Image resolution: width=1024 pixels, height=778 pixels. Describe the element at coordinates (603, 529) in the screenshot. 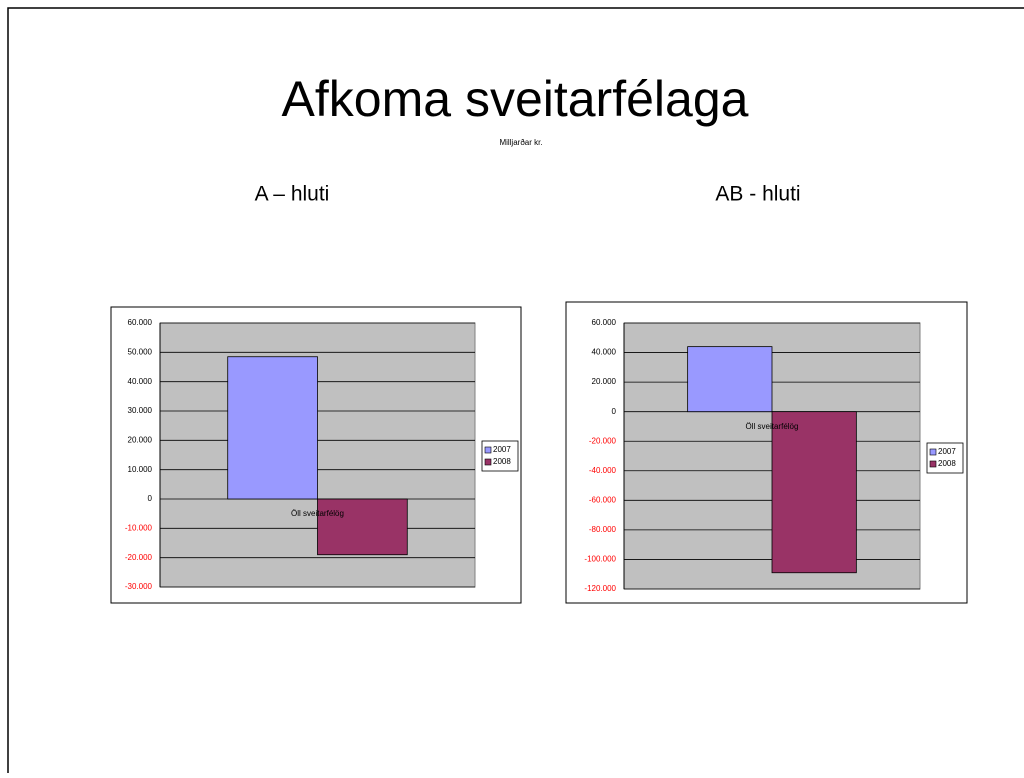

I see `y-tick-label: -80.000` at that location.